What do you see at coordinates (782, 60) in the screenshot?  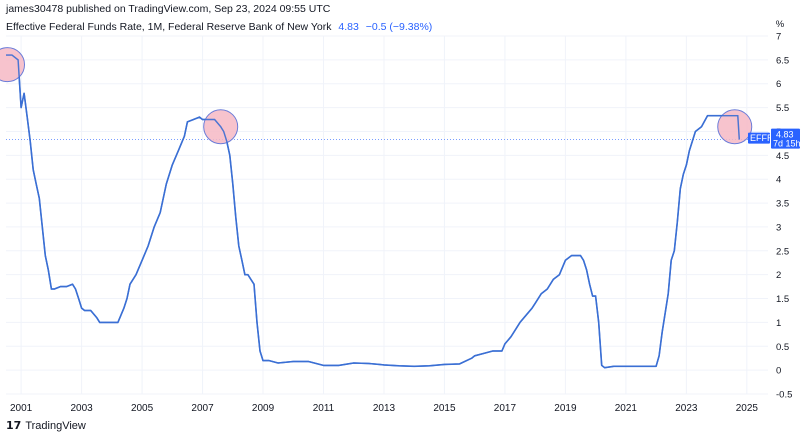 I see `y-tick-label: 6.5` at bounding box center [782, 60].